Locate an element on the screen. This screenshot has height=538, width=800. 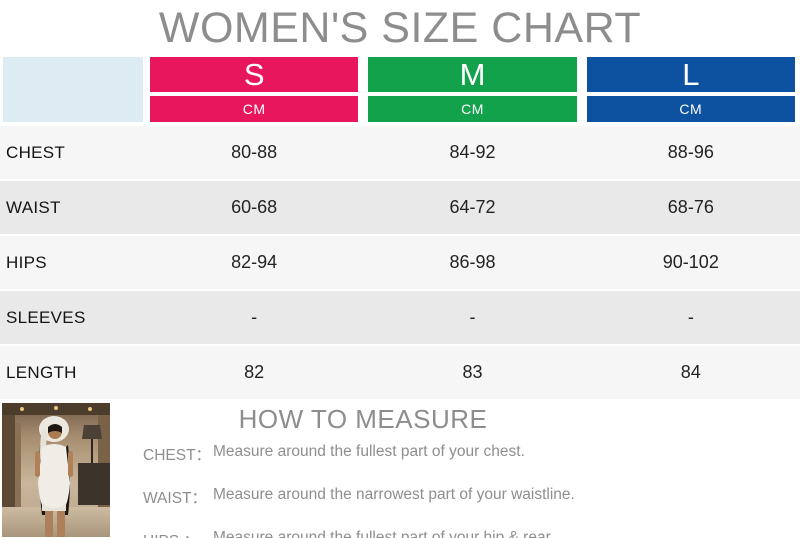
cell-value: 82-94 is located at coordinates (254, 262).